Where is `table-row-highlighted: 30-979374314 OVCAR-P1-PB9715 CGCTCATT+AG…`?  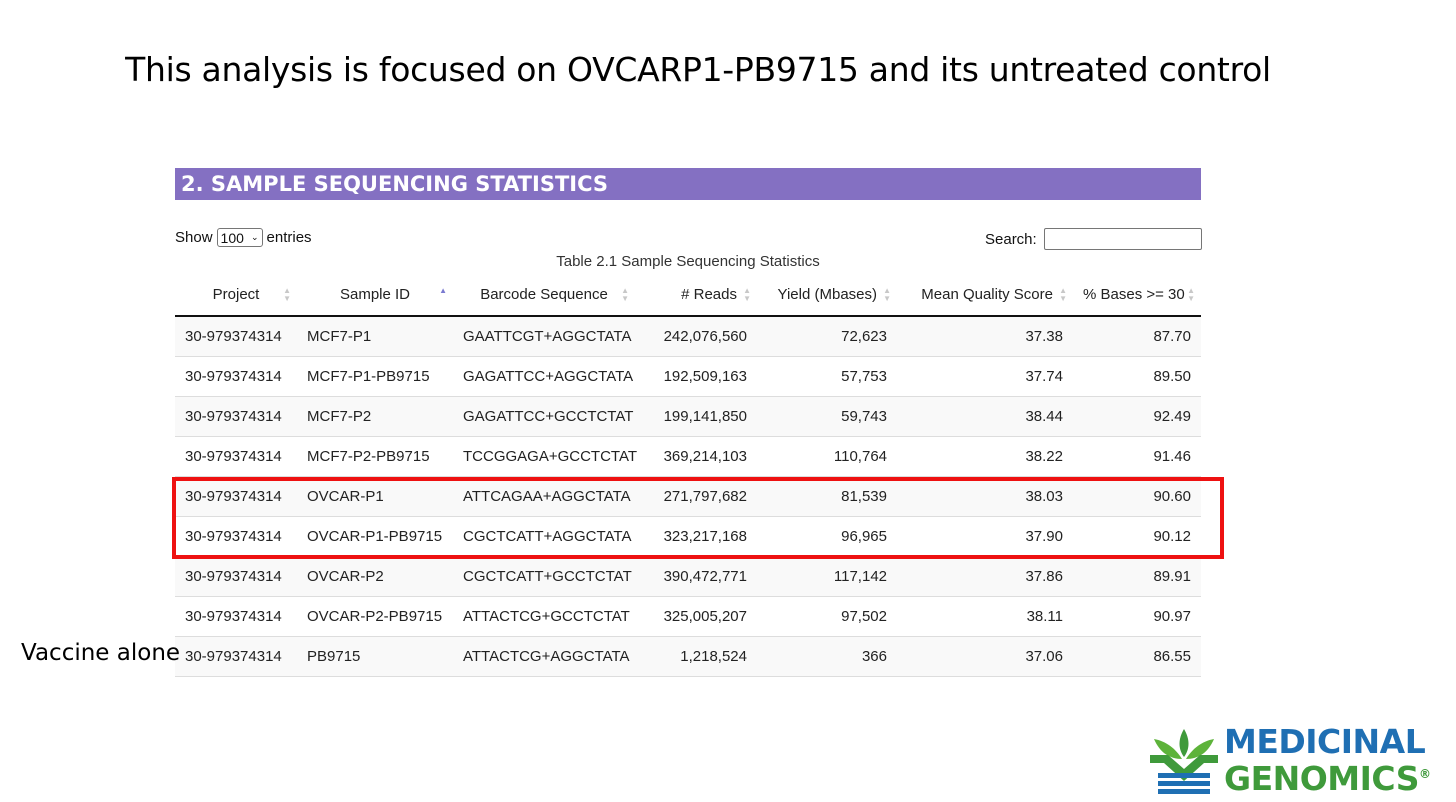
table-row-highlighted: 30-979374314 OVCAR-P1-PB9715 CGCTCATT+AG… is located at coordinates (688, 536).